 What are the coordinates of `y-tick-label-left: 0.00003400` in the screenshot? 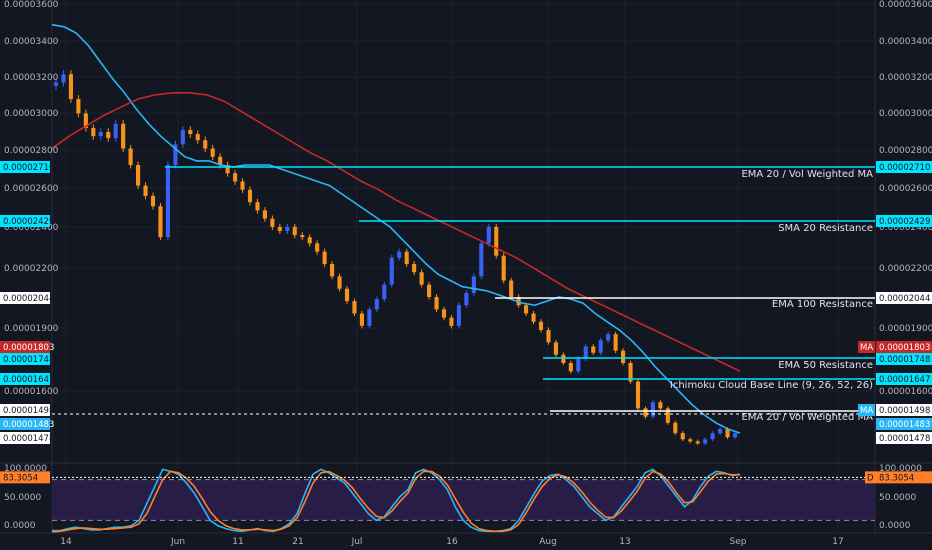 It's located at (31, 42).